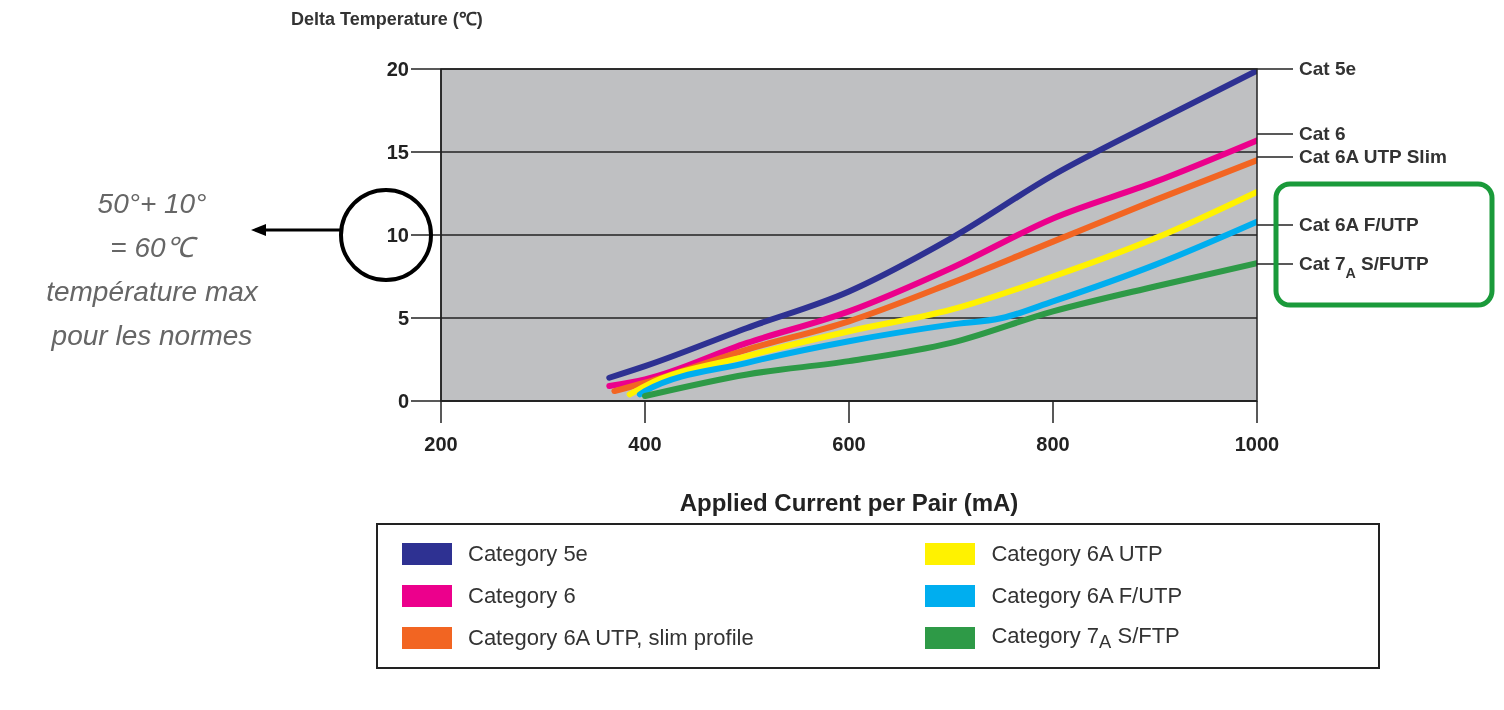 The width and height of the screenshot is (1504, 710). I want to click on y-axis-title: Delta Temperature (℃), so click(387, 19).